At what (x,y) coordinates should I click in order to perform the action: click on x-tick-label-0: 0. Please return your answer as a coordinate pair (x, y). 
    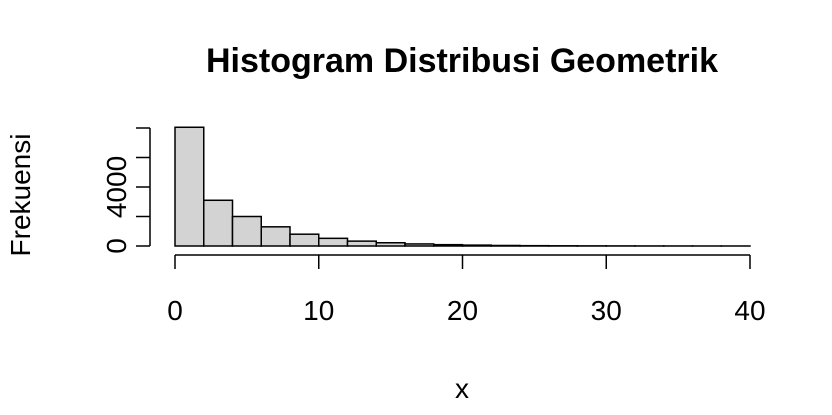
    Looking at the image, I should click on (175, 310).